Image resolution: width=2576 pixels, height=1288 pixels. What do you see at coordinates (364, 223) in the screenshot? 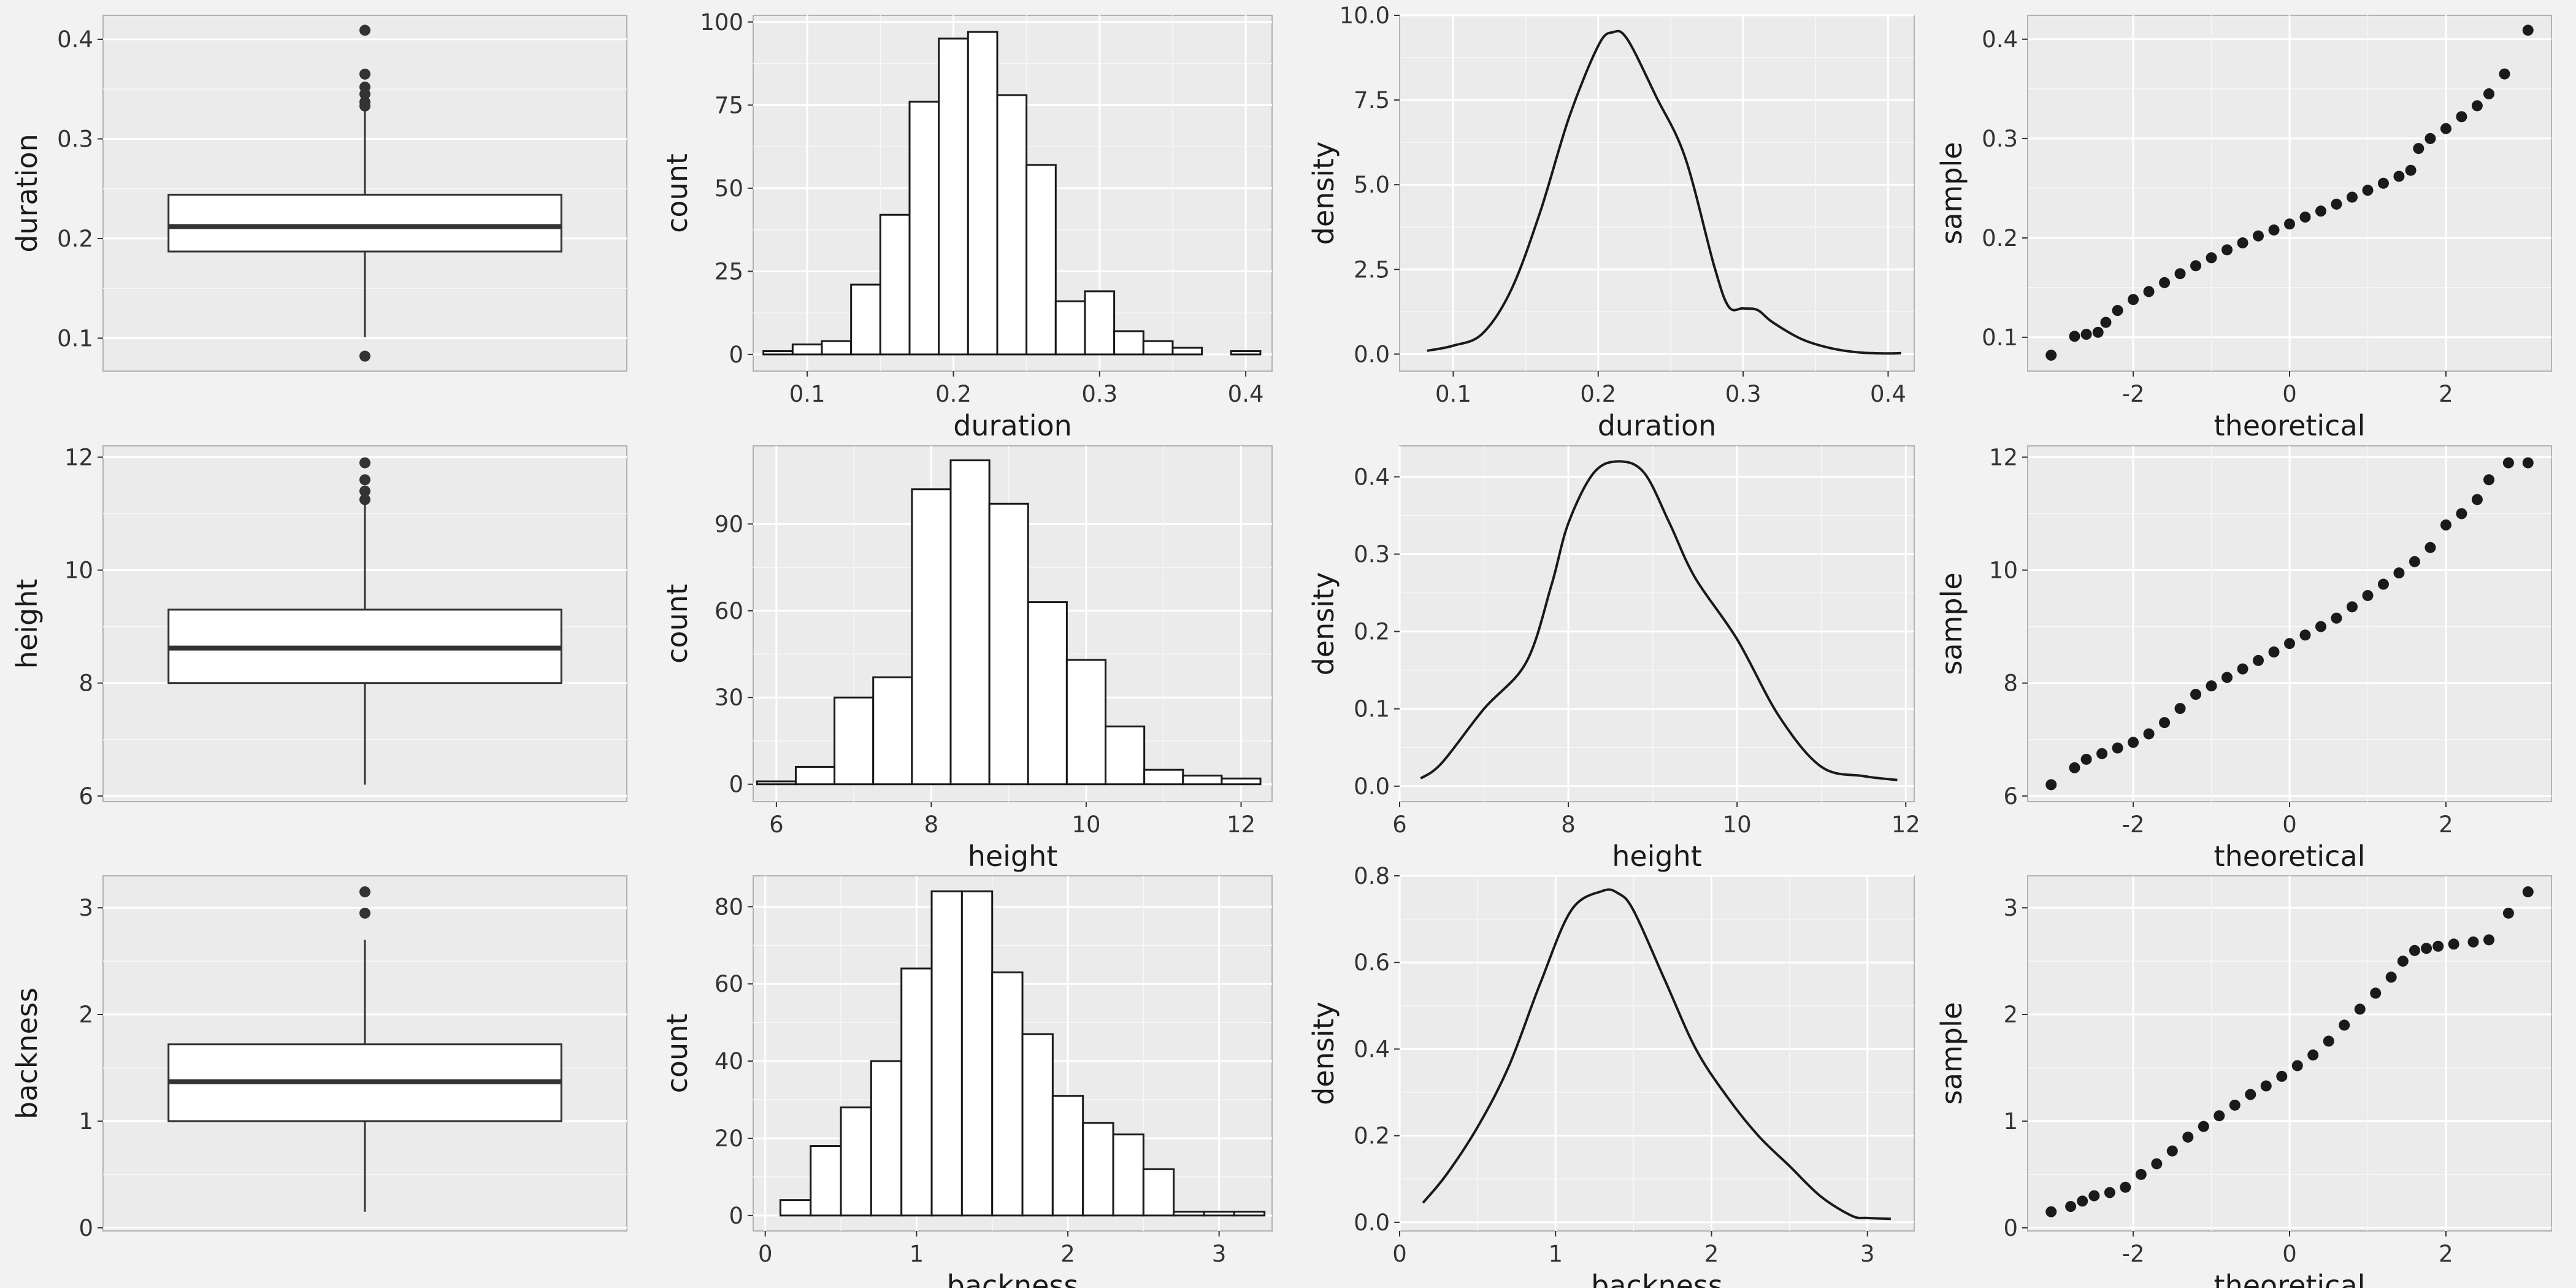
I see `box-iqr` at bounding box center [364, 223].